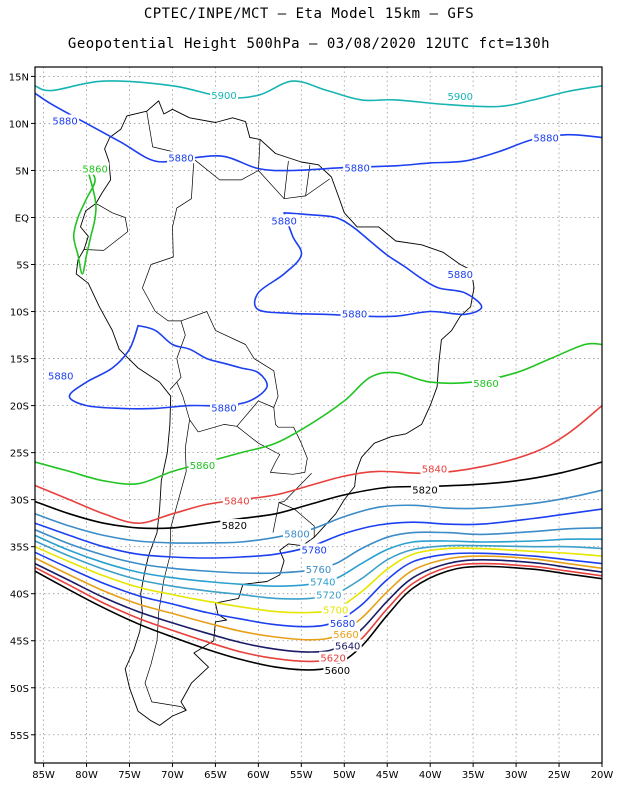 Image resolution: width=618 pixels, height=800 pixels. Describe the element at coordinates (344, 775) in the screenshot. I see `lon-tick-label: 50W` at that location.